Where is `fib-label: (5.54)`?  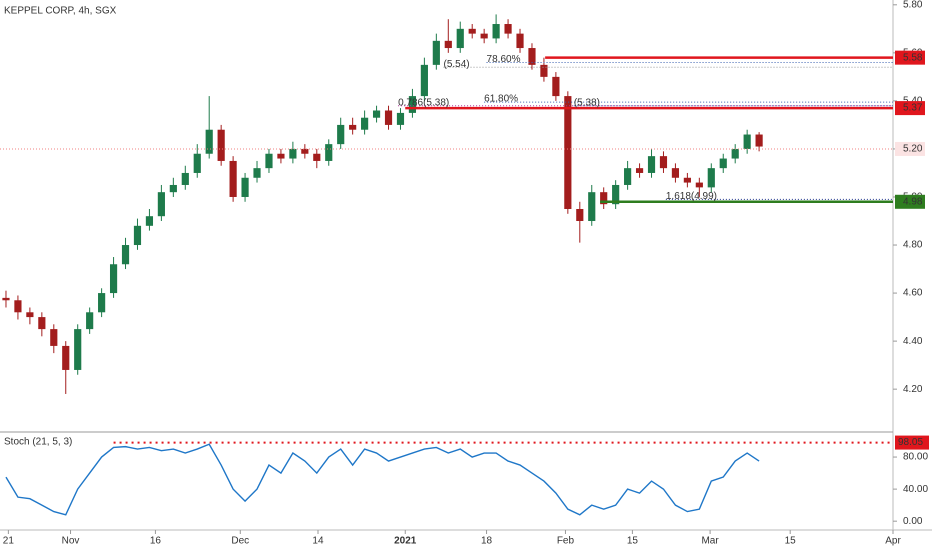
fib-label: (5.54) is located at coordinates (457, 64).